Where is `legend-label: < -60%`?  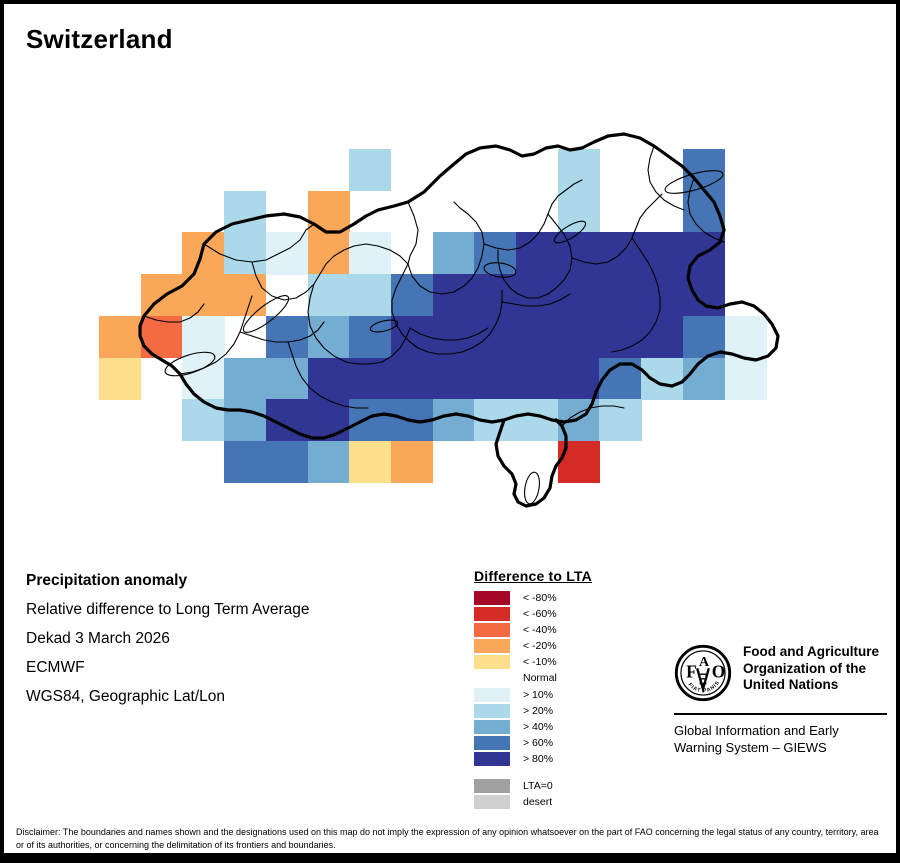
legend-label: < -60% is located at coordinates (540, 613).